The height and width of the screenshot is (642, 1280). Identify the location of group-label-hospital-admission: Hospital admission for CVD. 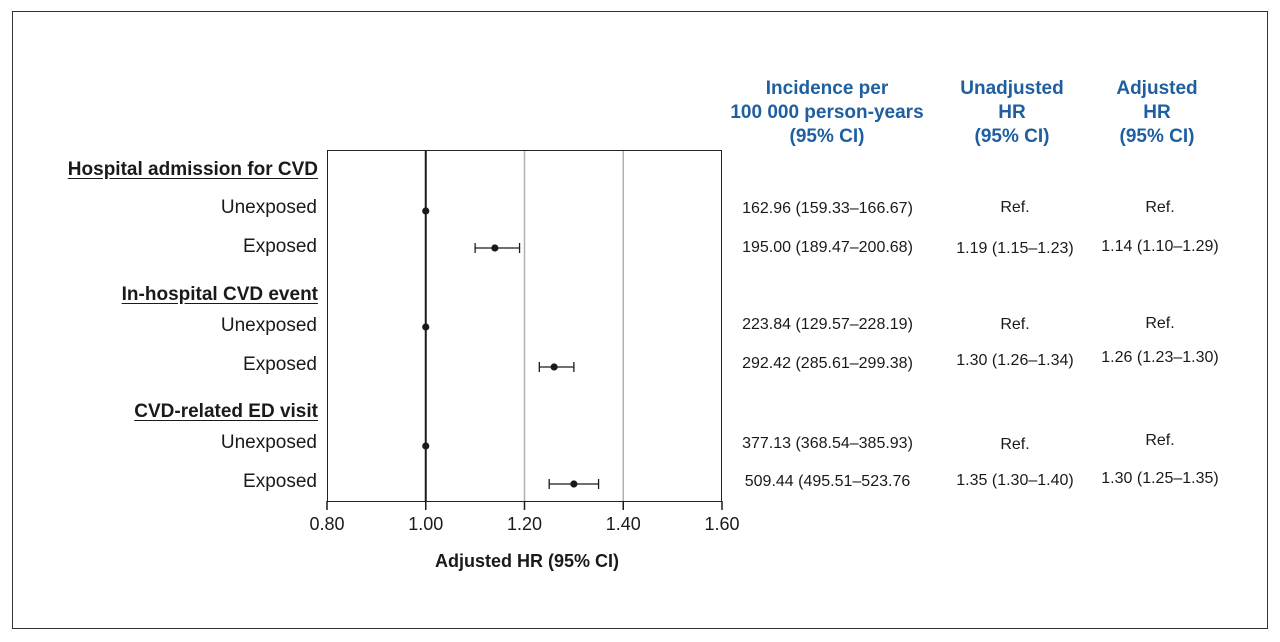
(192, 169).